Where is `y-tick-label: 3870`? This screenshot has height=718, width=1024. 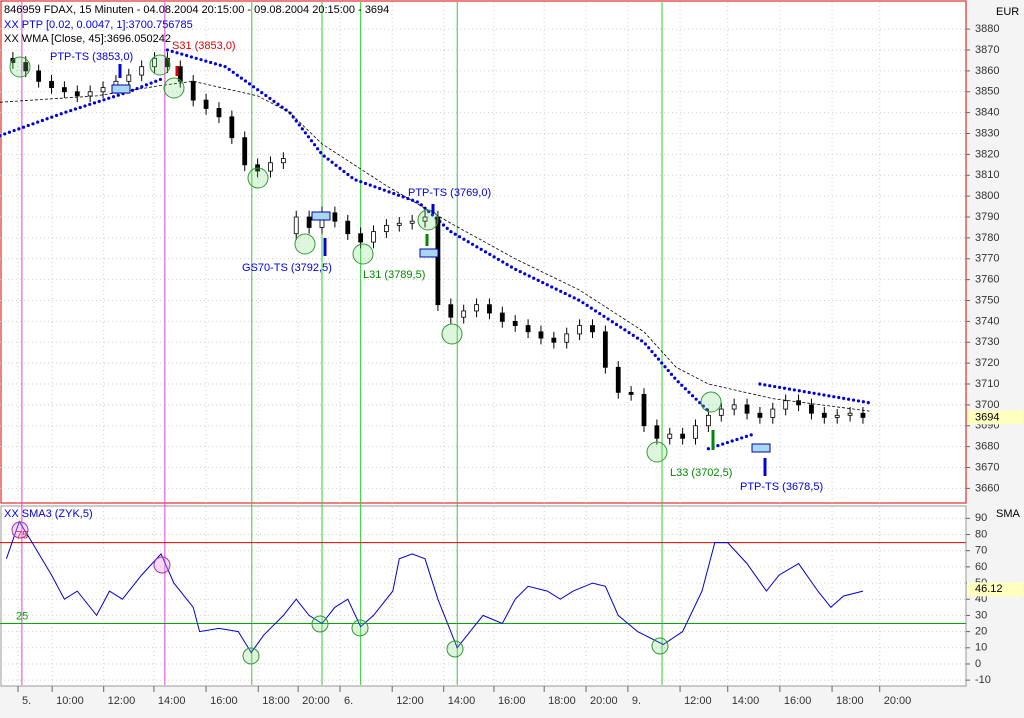 y-tick-label: 3870 is located at coordinates (987, 50).